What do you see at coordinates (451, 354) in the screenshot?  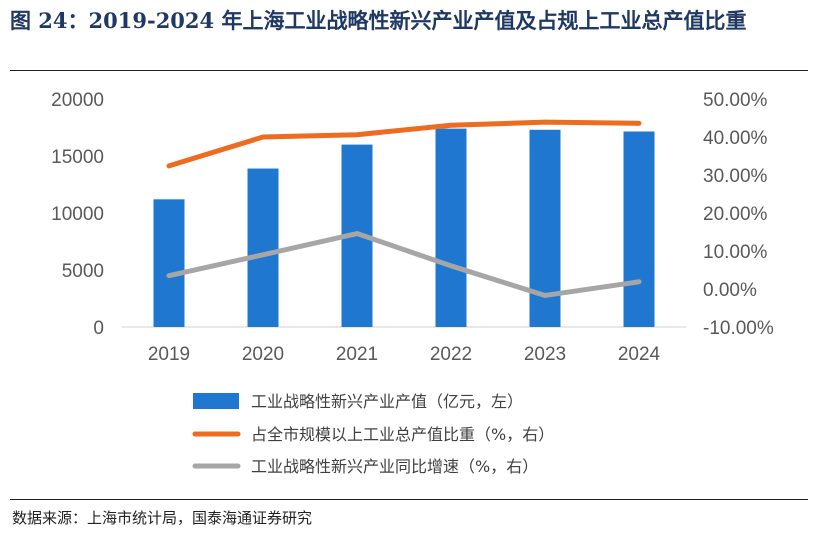 I see `x-tick-2022: 2022` at bounding box center [451, 354].